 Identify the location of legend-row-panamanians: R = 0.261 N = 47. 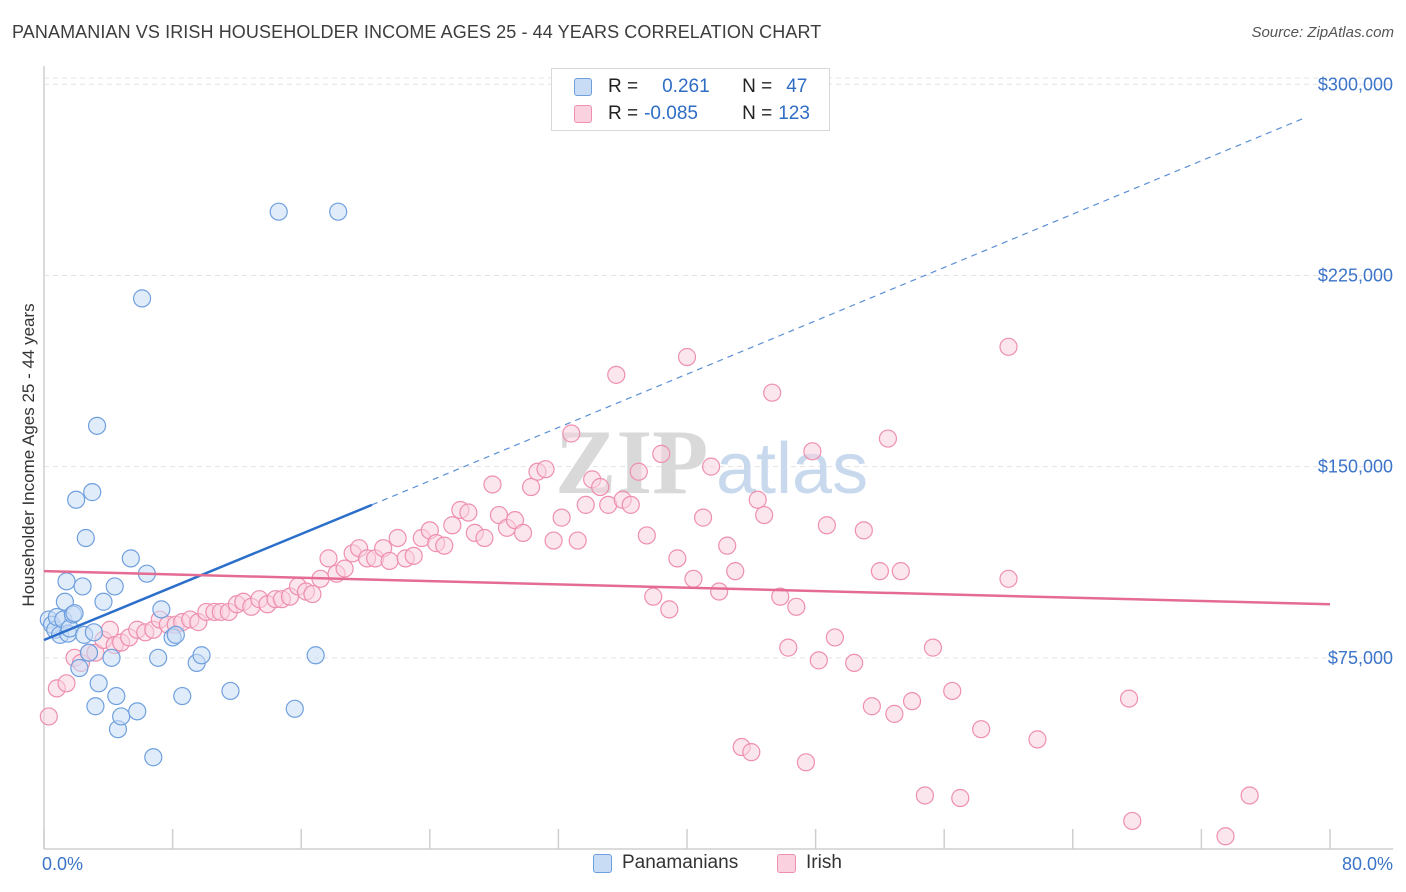
(690, 87).